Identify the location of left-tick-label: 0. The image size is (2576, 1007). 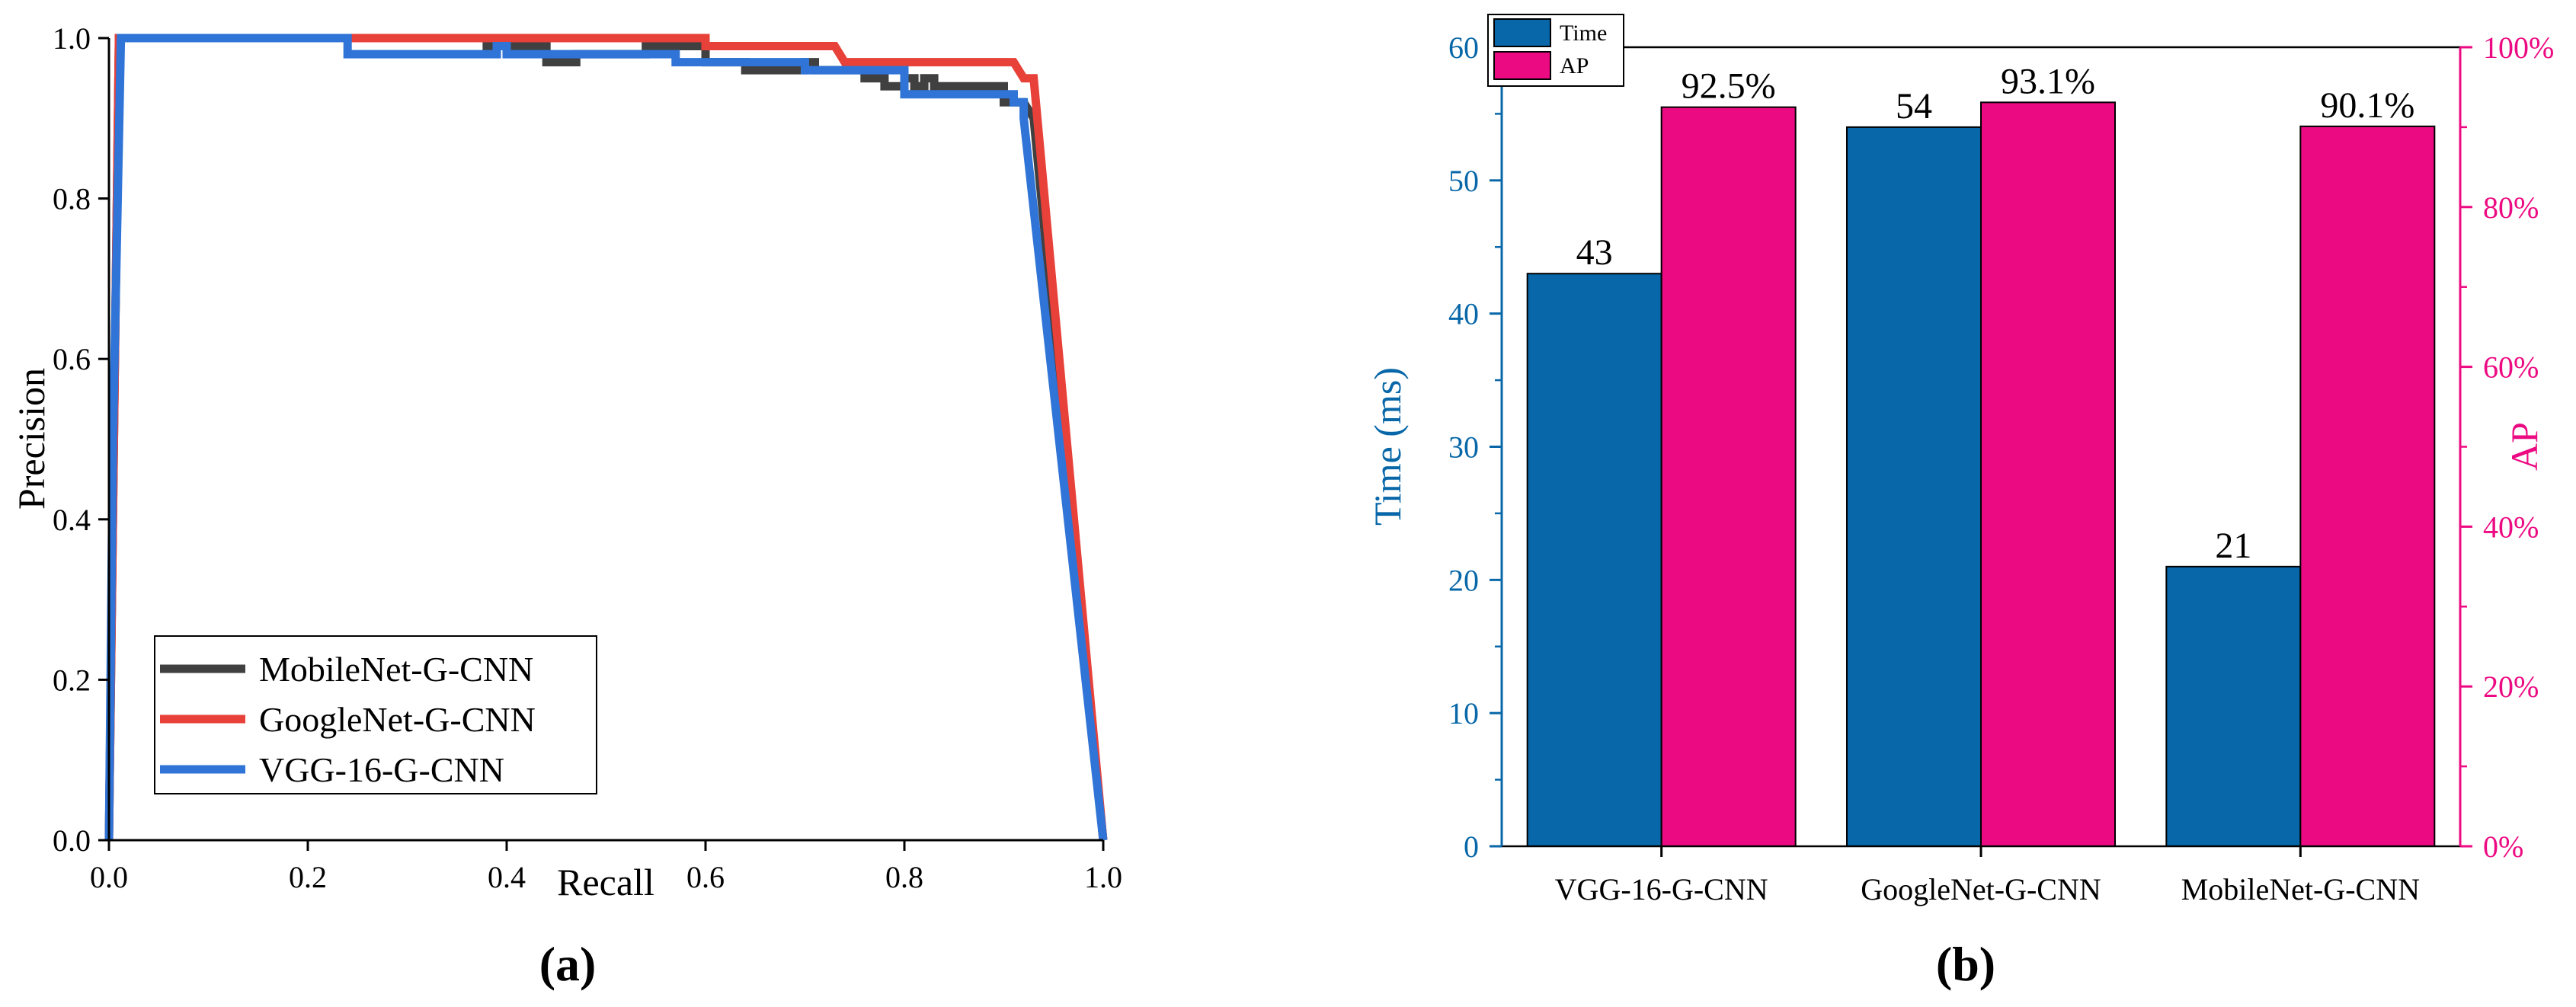
(1471, 847).